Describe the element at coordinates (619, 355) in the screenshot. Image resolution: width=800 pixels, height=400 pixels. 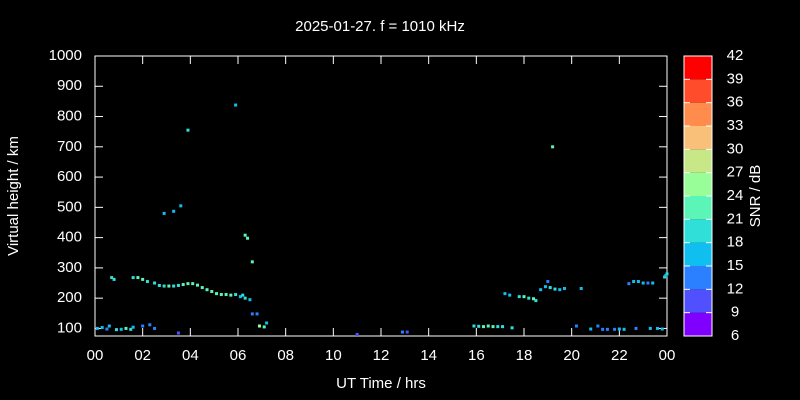
I see `x-tick-label: 22` at that location.